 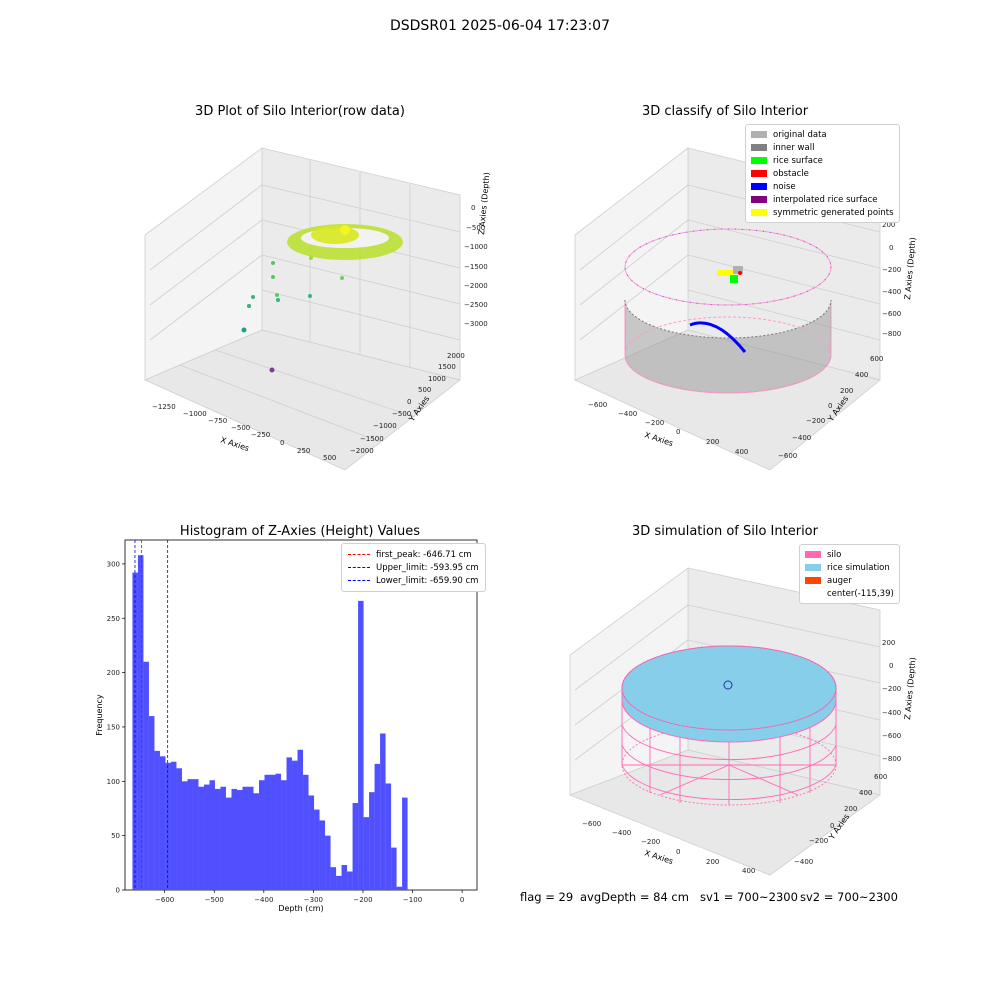 What do you see at coordinates (729, 694) in the screenshot?
I see `simulation-rice-surface` at bounding box center [729, 694].